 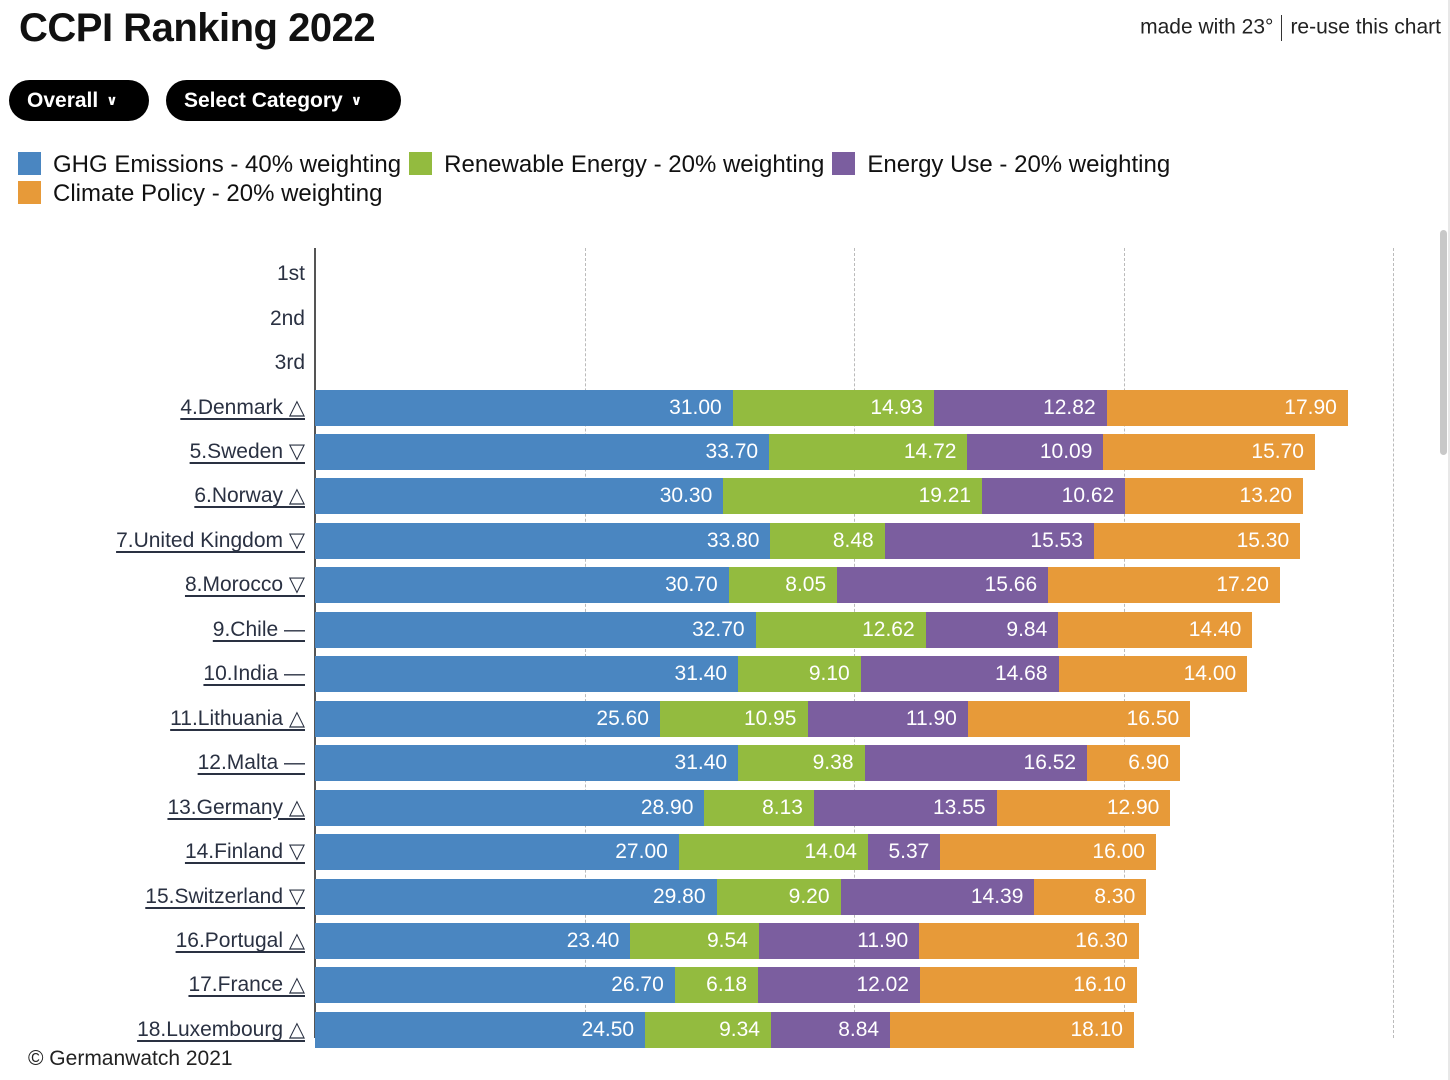 I want to click on bar-segment: 29.80, so click(x=516, y=896).